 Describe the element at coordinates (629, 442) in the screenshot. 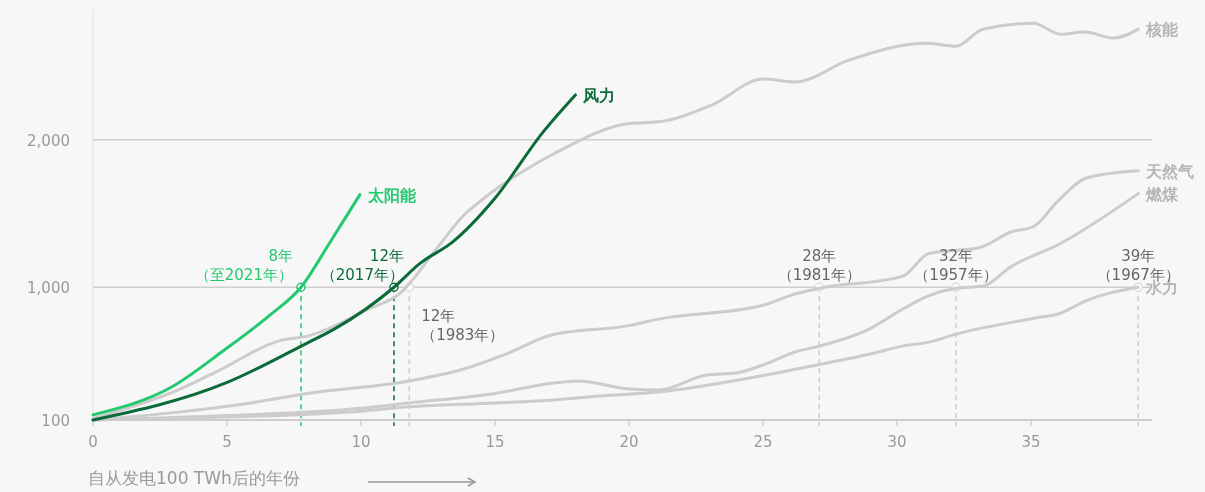

I see `x-tick-label: 20` at that location.